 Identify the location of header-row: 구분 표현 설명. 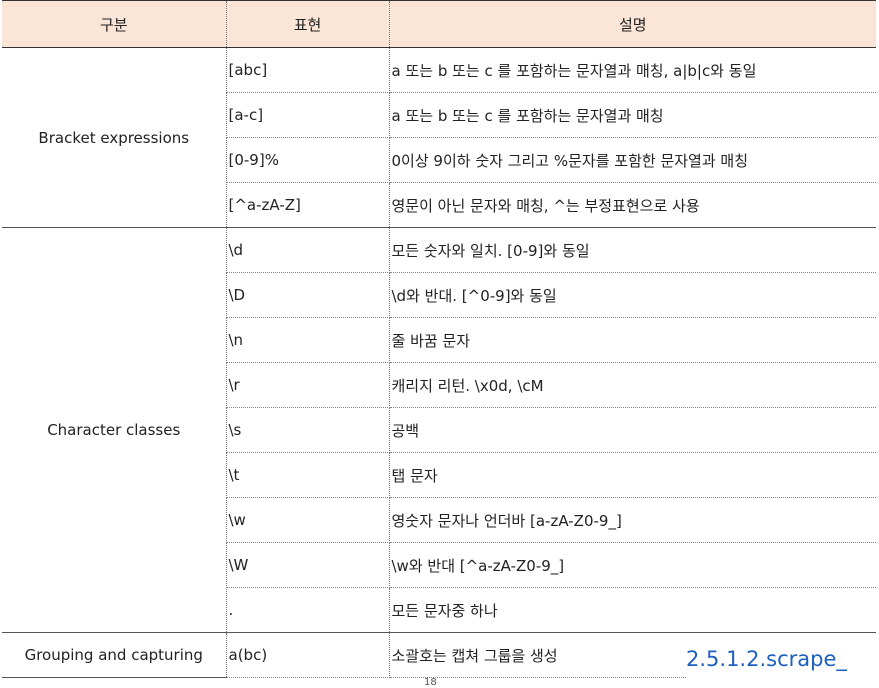
(439, 24).